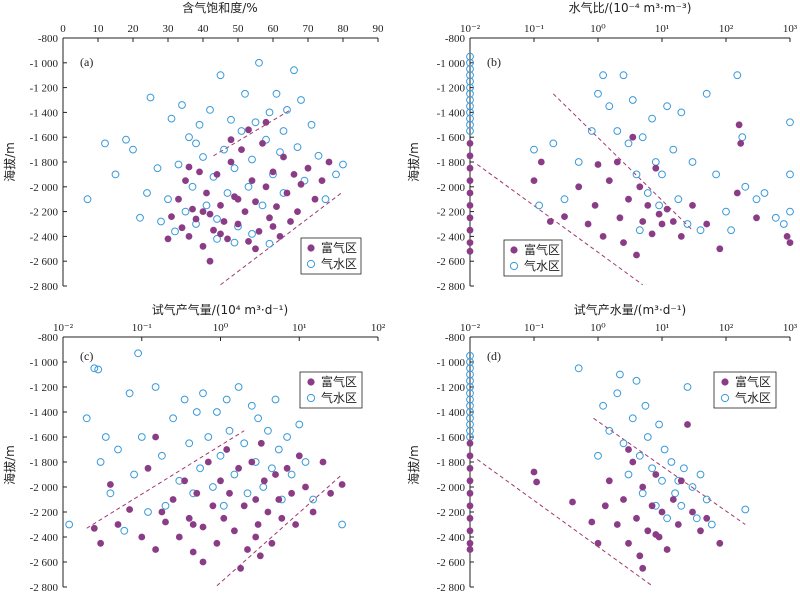 This screenshot has height=597, width=800. I want to click on xlabel-d: 试气产水量/(m³·d⁻¹), so click(630, 309).